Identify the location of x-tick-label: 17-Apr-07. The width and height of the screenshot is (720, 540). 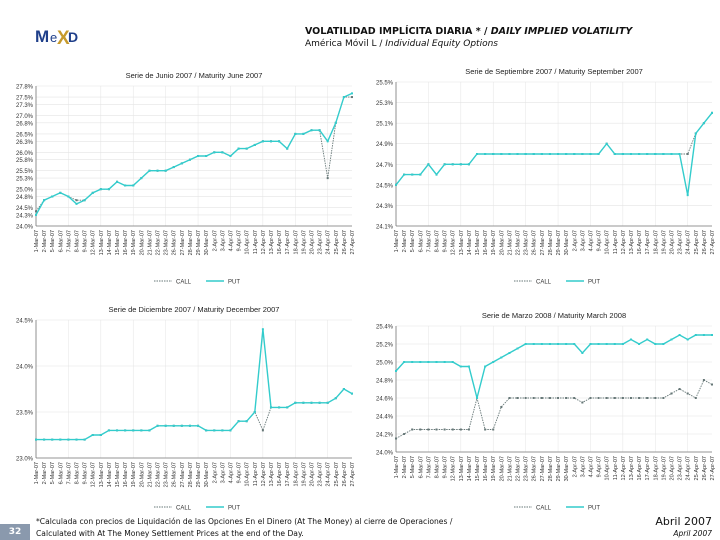
(648, 468).